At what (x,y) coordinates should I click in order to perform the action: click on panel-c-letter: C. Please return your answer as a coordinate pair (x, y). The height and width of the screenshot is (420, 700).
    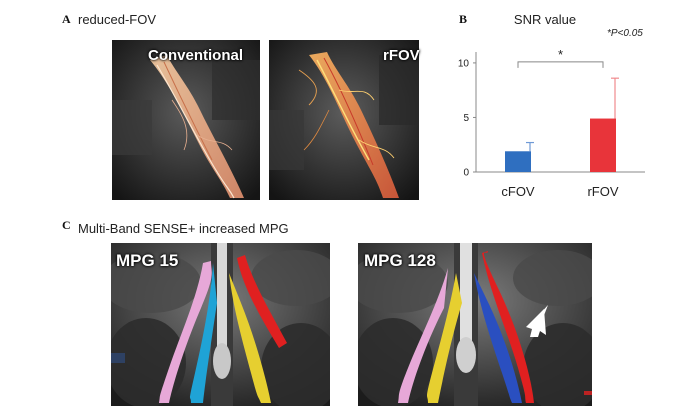
    Looking at the image, I should click on (66, 225).